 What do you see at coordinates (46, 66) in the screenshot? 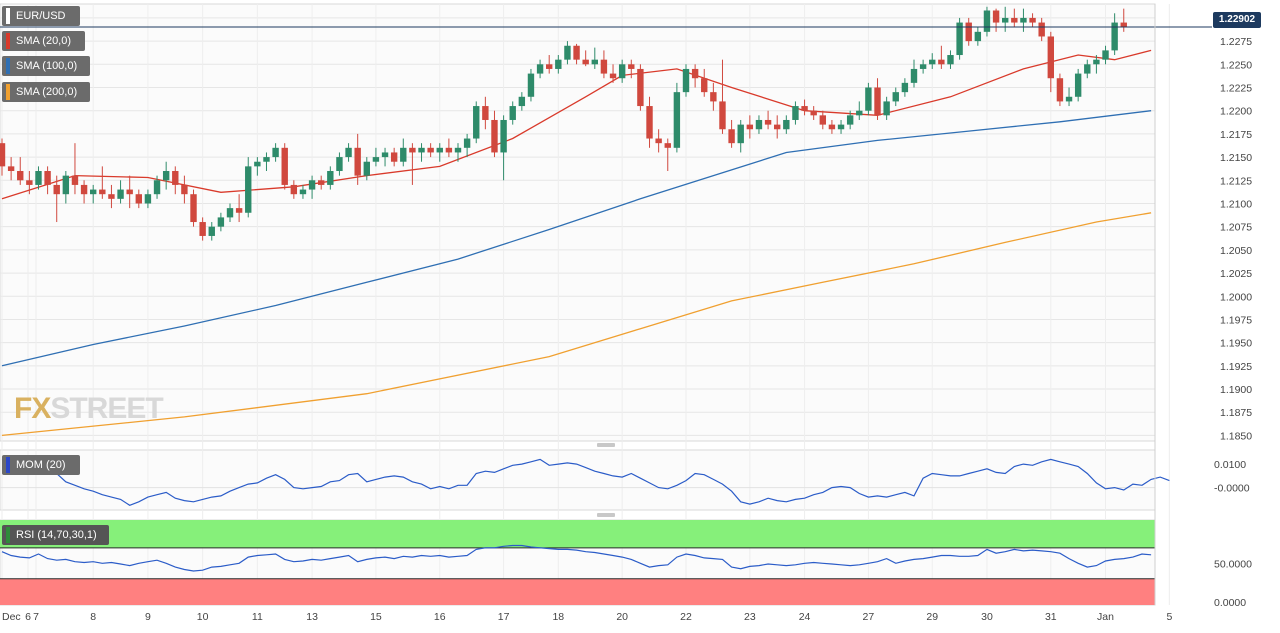
I see `legend-sma100: SMA (100,0)` at bounding box center [46, 66].